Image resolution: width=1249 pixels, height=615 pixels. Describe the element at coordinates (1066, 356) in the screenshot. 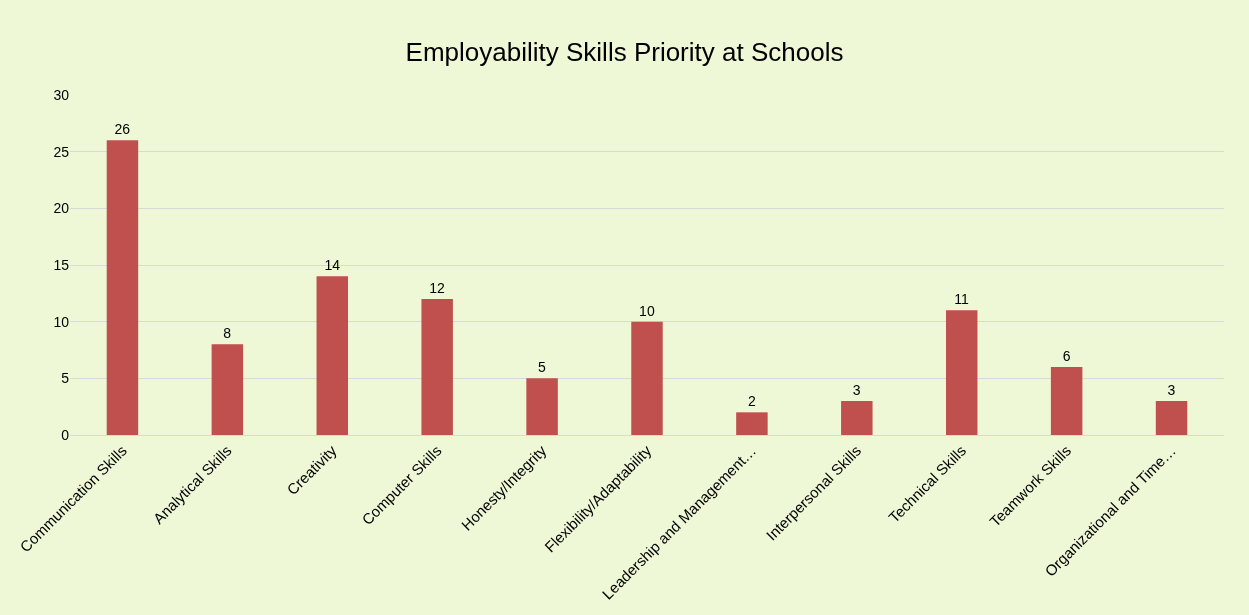

I see `data-label: 6` at that location.